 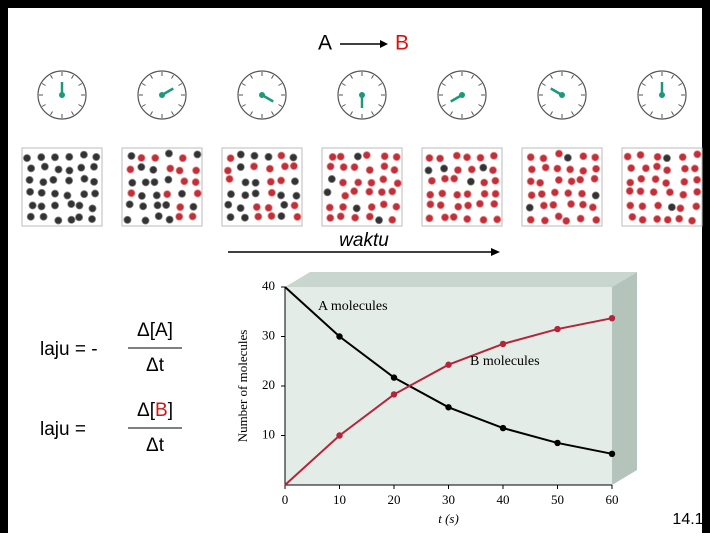 I want to click on panel-side, so click(x=624, y=378).